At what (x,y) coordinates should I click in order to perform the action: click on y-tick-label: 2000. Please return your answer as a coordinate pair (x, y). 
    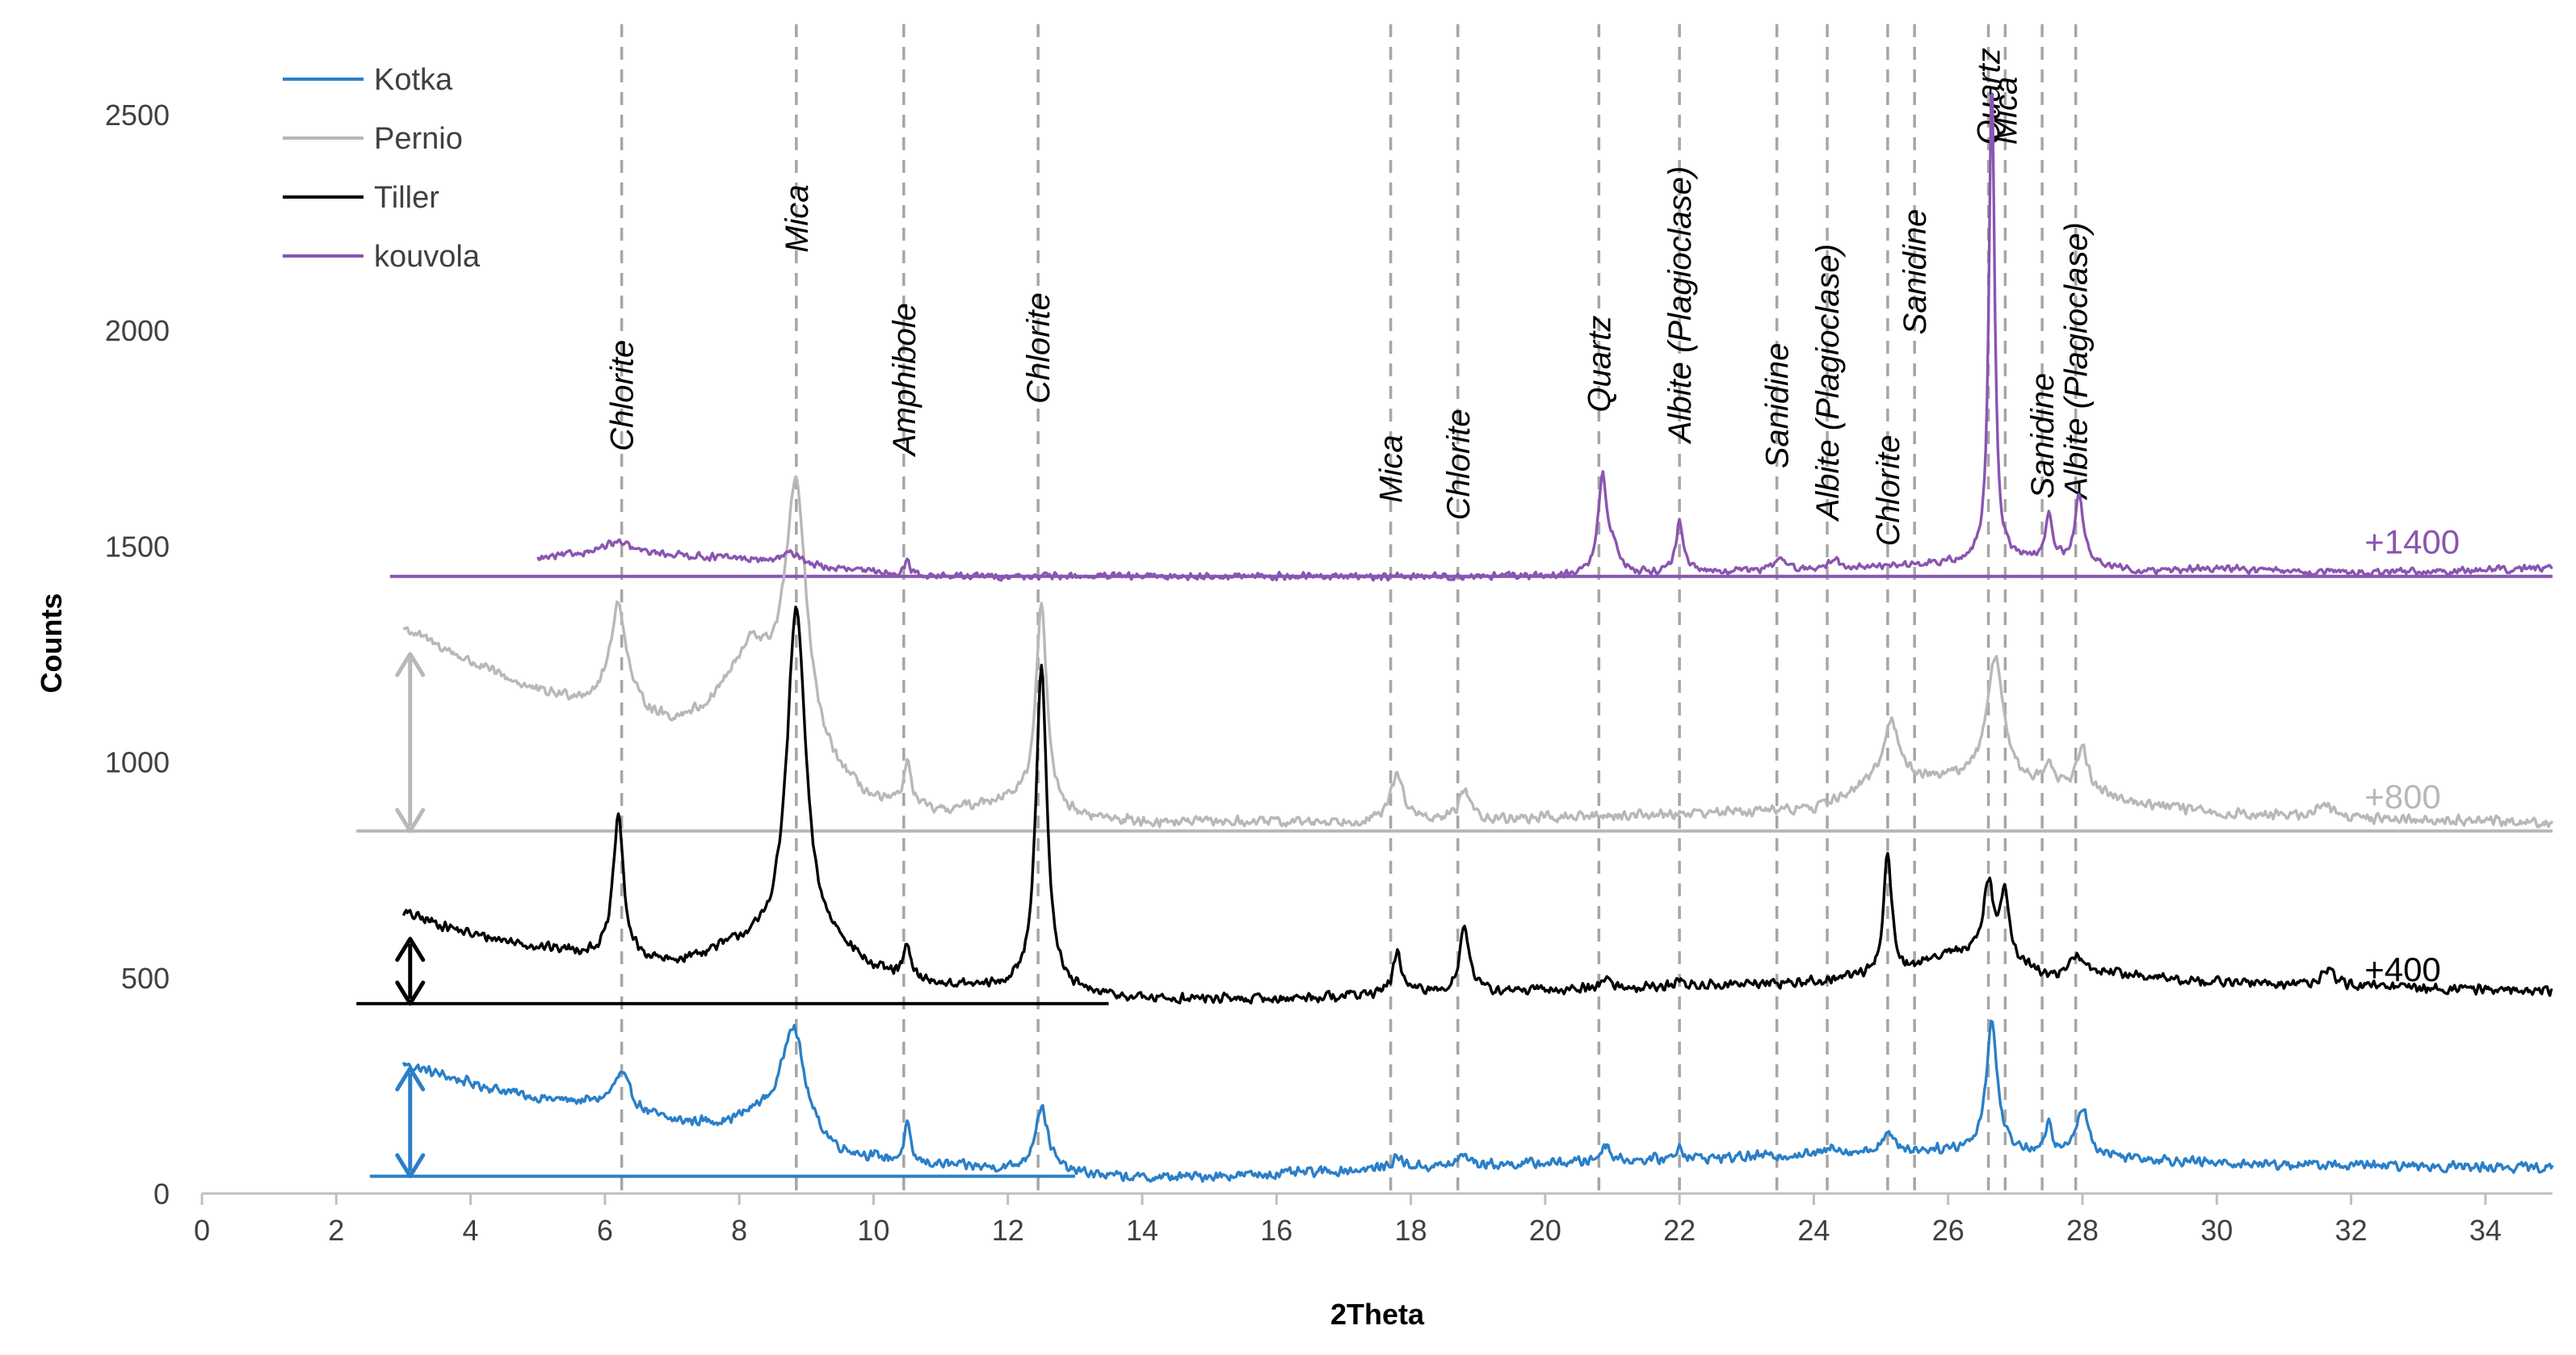
    Looking at the image, I should click on (137, 330).